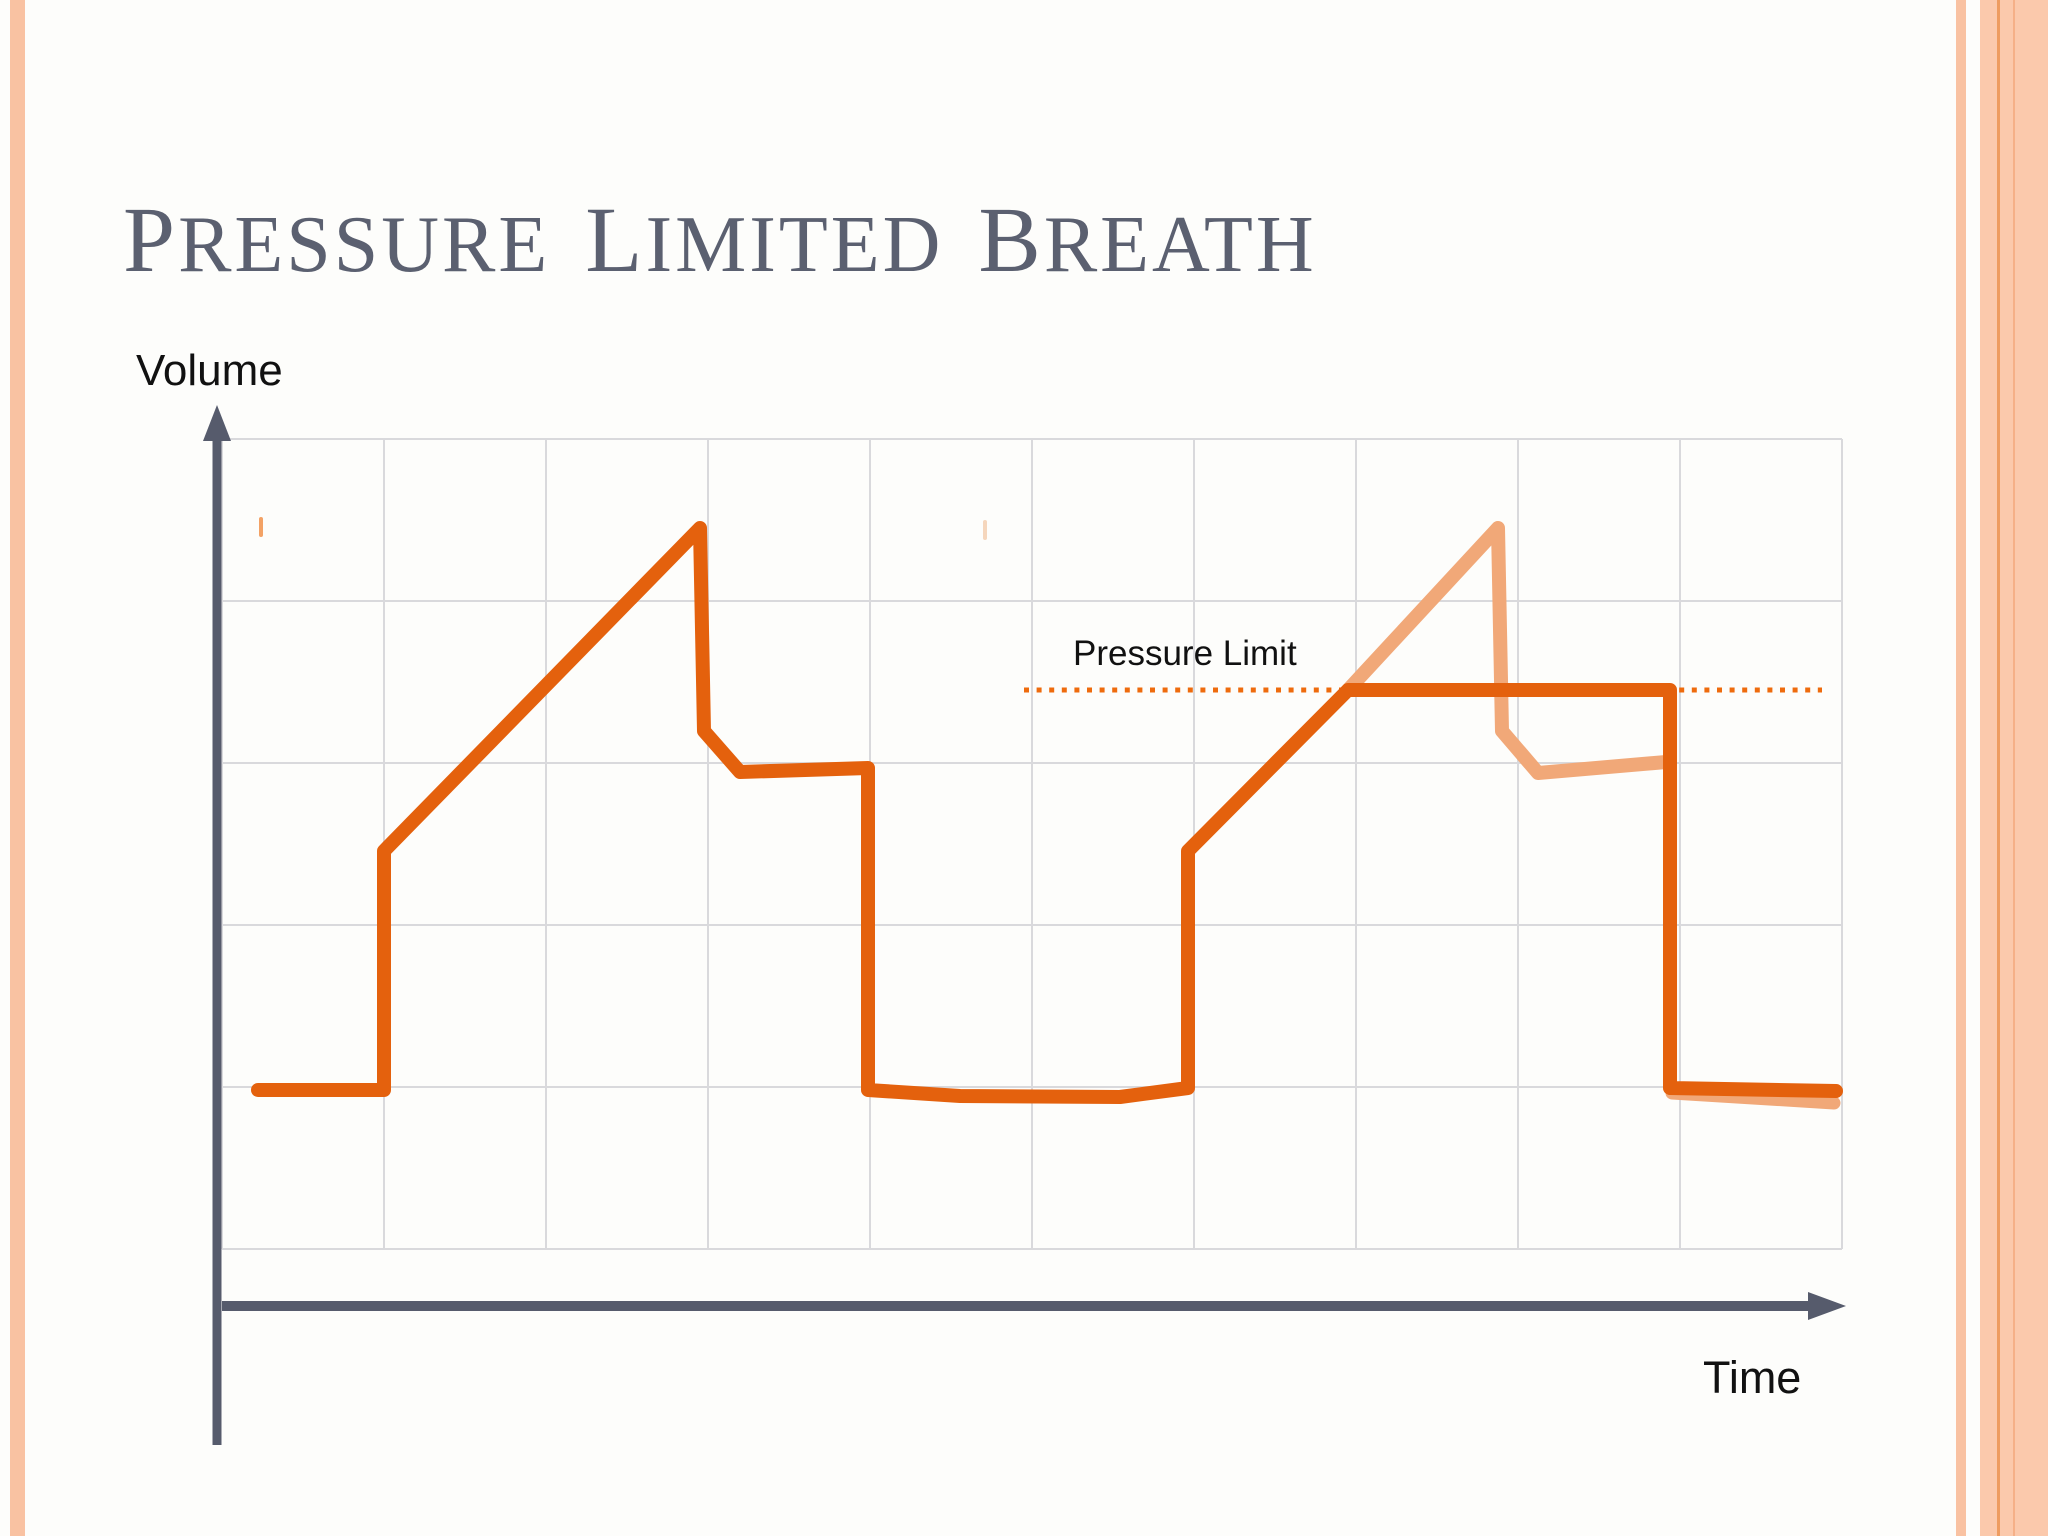 The width and height of the screenshot is (2048, 1536). I want to click on pressure-limit-label: Pressure Limit, so click(1185, 653).